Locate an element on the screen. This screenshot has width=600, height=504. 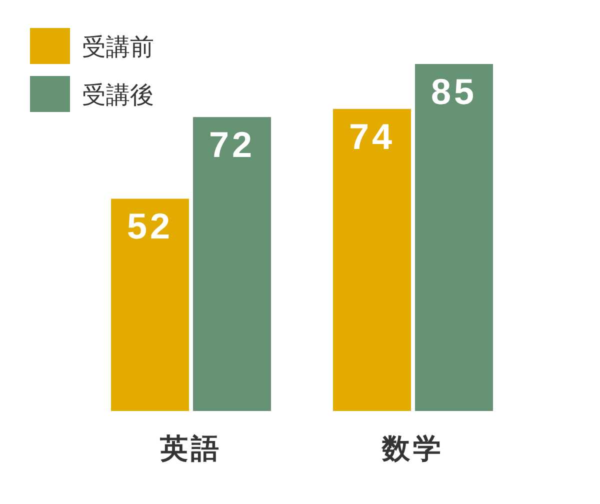
x-tick-label: 数学 is located at coordinates (412, 448).